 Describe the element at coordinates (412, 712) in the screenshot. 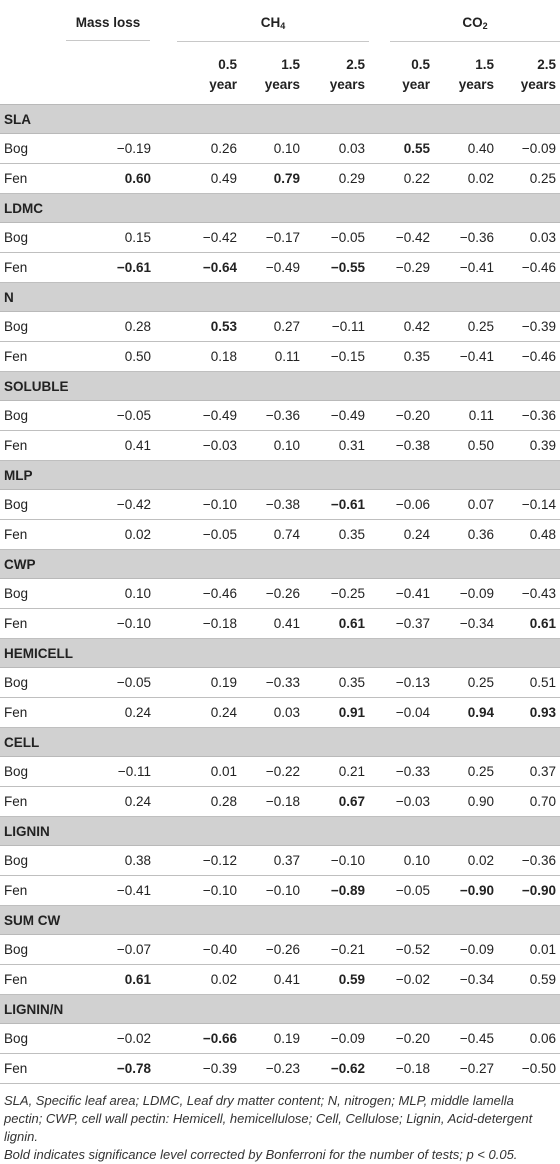

I see `table-cell: −0.04` at that location.